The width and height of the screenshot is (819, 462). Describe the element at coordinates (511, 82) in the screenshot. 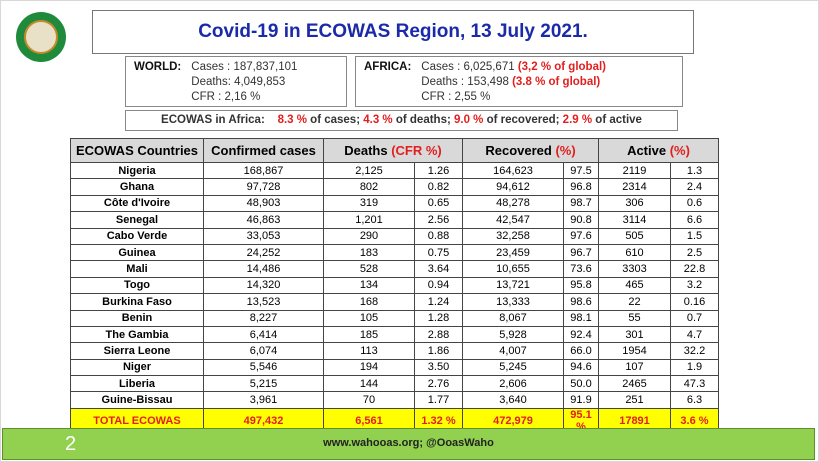

I see `africa-deaths: Deaths : 153,498 (3.8 % of global)` at that location.